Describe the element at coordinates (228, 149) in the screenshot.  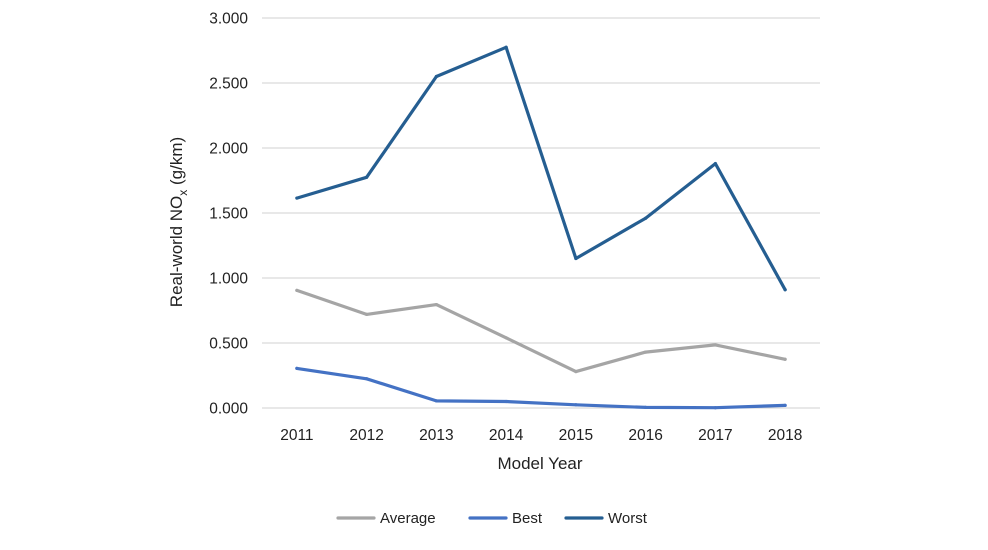
I see `y-tick-label: 2.000` at that location.